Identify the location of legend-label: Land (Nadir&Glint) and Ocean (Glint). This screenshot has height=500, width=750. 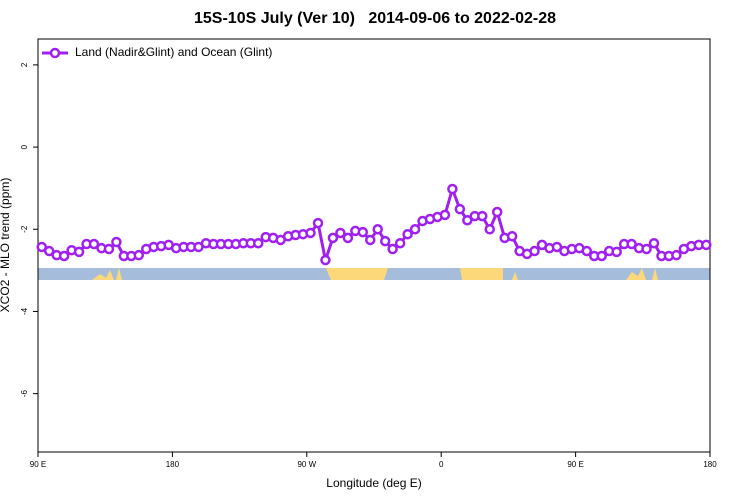
(173, 52).